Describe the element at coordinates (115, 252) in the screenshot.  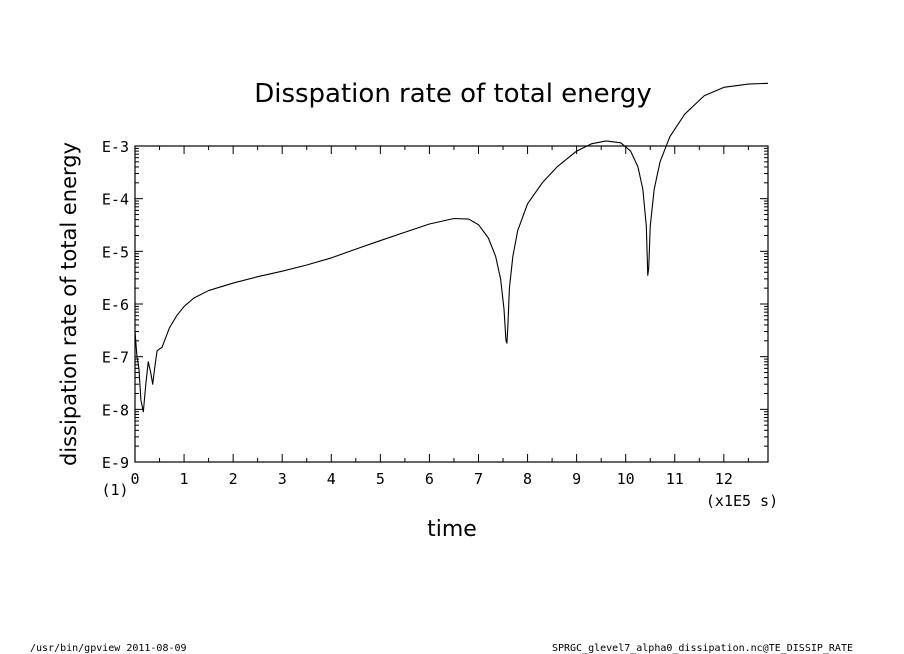
I see `y-tick-label: E-5` at that location.